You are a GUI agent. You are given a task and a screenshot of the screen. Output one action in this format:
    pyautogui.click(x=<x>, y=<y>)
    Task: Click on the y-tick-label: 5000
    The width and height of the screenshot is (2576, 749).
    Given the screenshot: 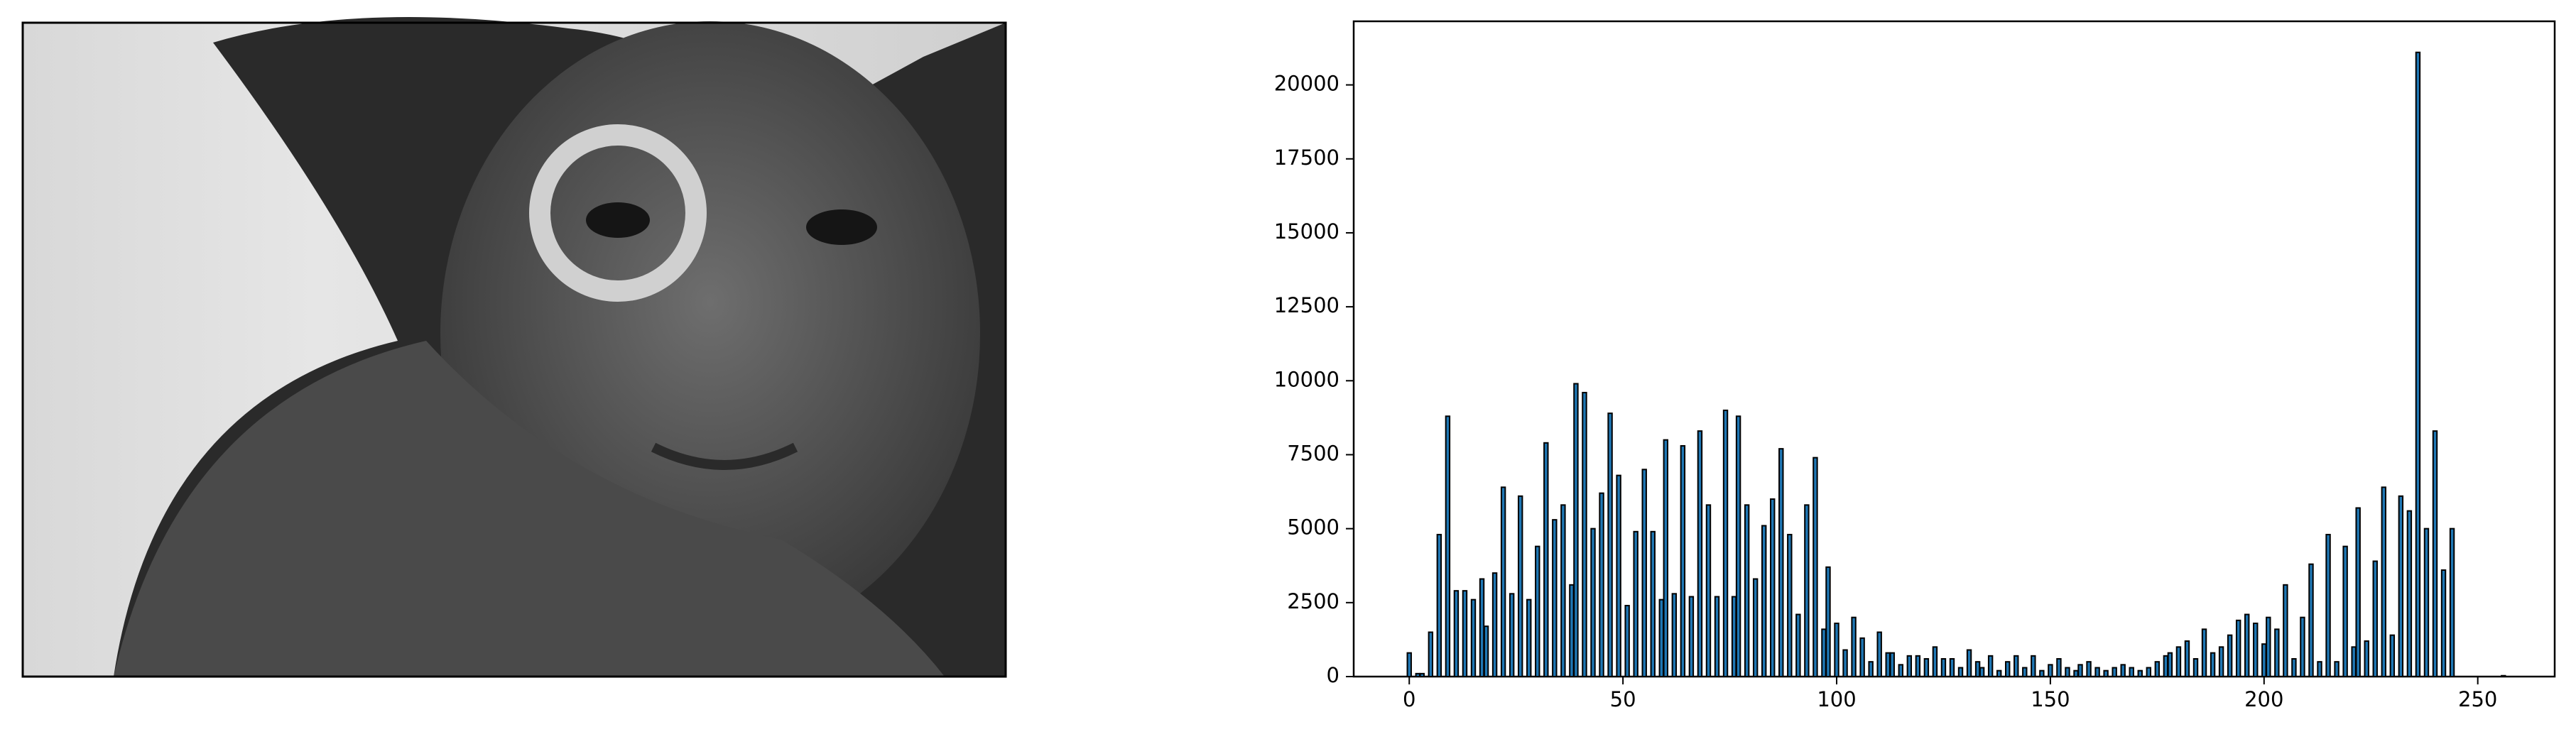 What is the action you would take?
    pyautogui.click(x=1313, y=527)
    